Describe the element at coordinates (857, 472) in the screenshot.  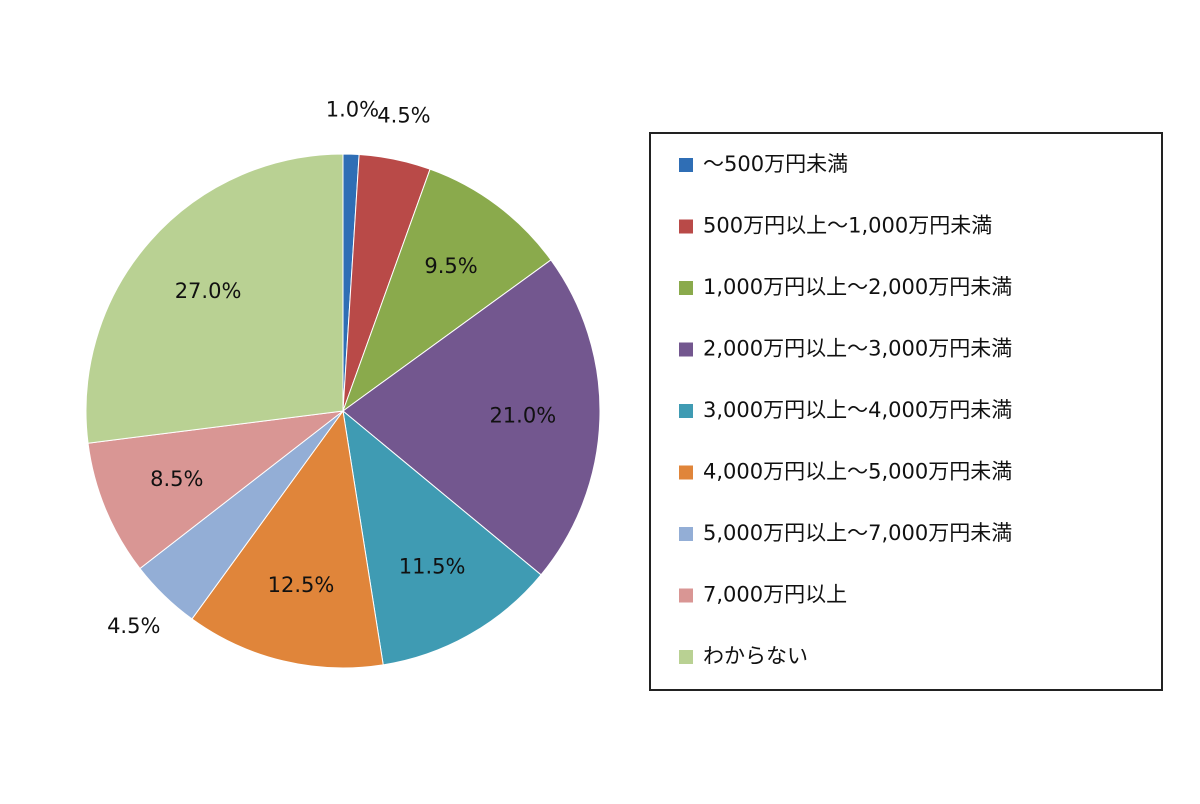
I see `legend-label: 4,000万円以上～5,000万円未満` at that location.